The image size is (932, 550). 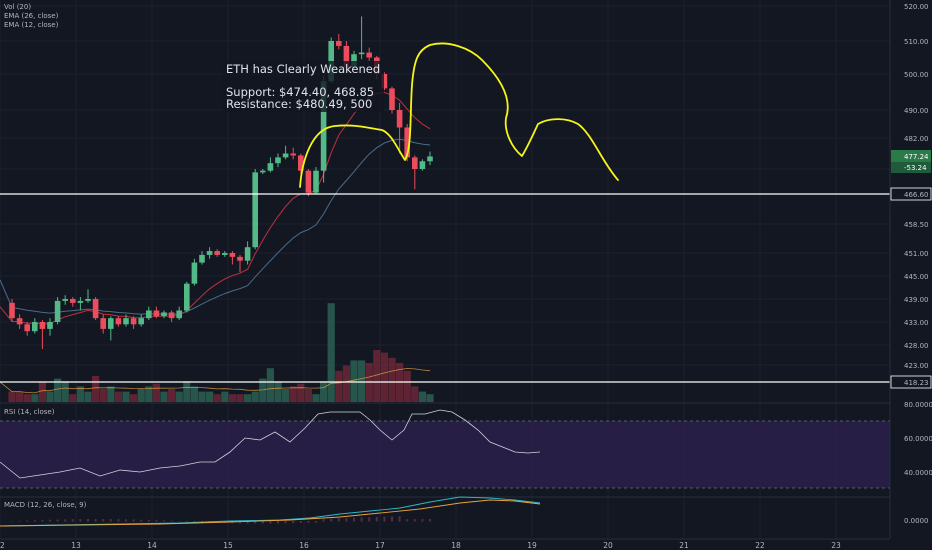 I want to click on macd-pane, so click(x=466, y=518).